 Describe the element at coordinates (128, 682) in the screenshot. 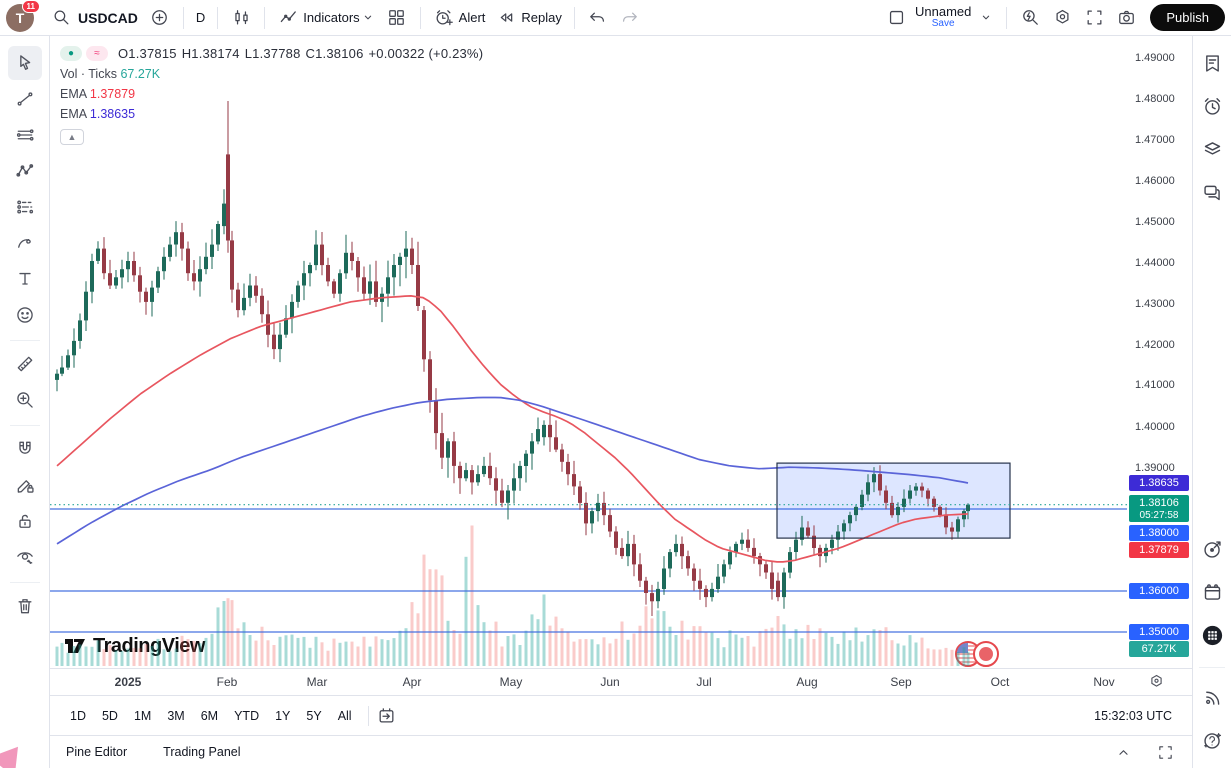

I see `time-axis-label: 2025` at that location.